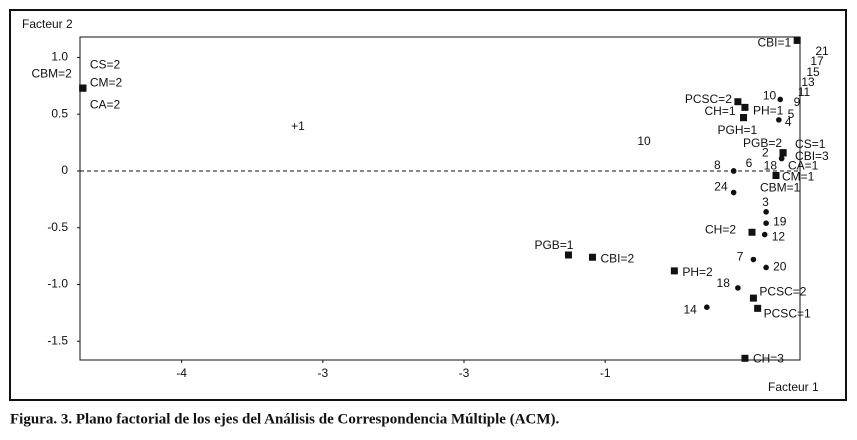 Image resolution: width=857 pixels, height=440 pixels. I want to click on annotation: 13, so click(808, 82).